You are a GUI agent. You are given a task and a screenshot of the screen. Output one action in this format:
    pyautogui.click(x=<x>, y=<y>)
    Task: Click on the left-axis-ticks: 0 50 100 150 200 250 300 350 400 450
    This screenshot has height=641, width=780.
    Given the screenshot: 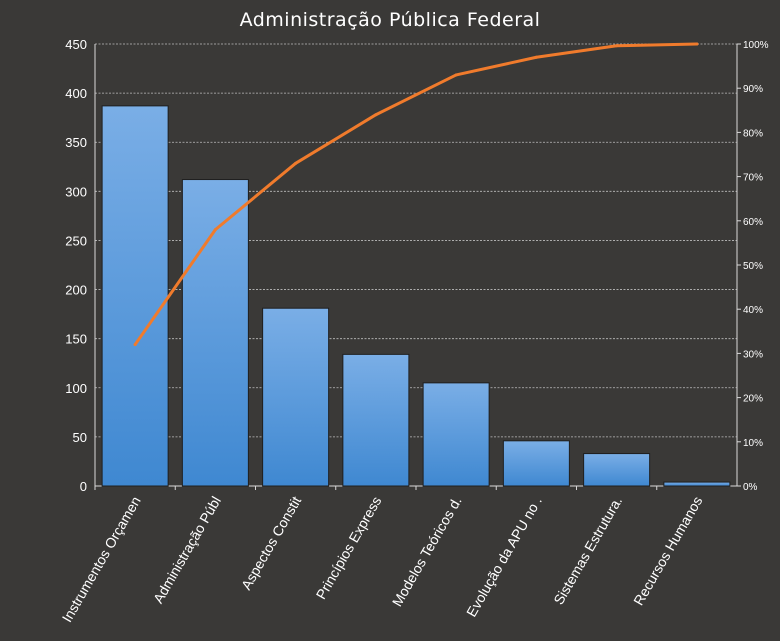 What is the action you would take?
    pyautogui.click(x=76, y=265)
    